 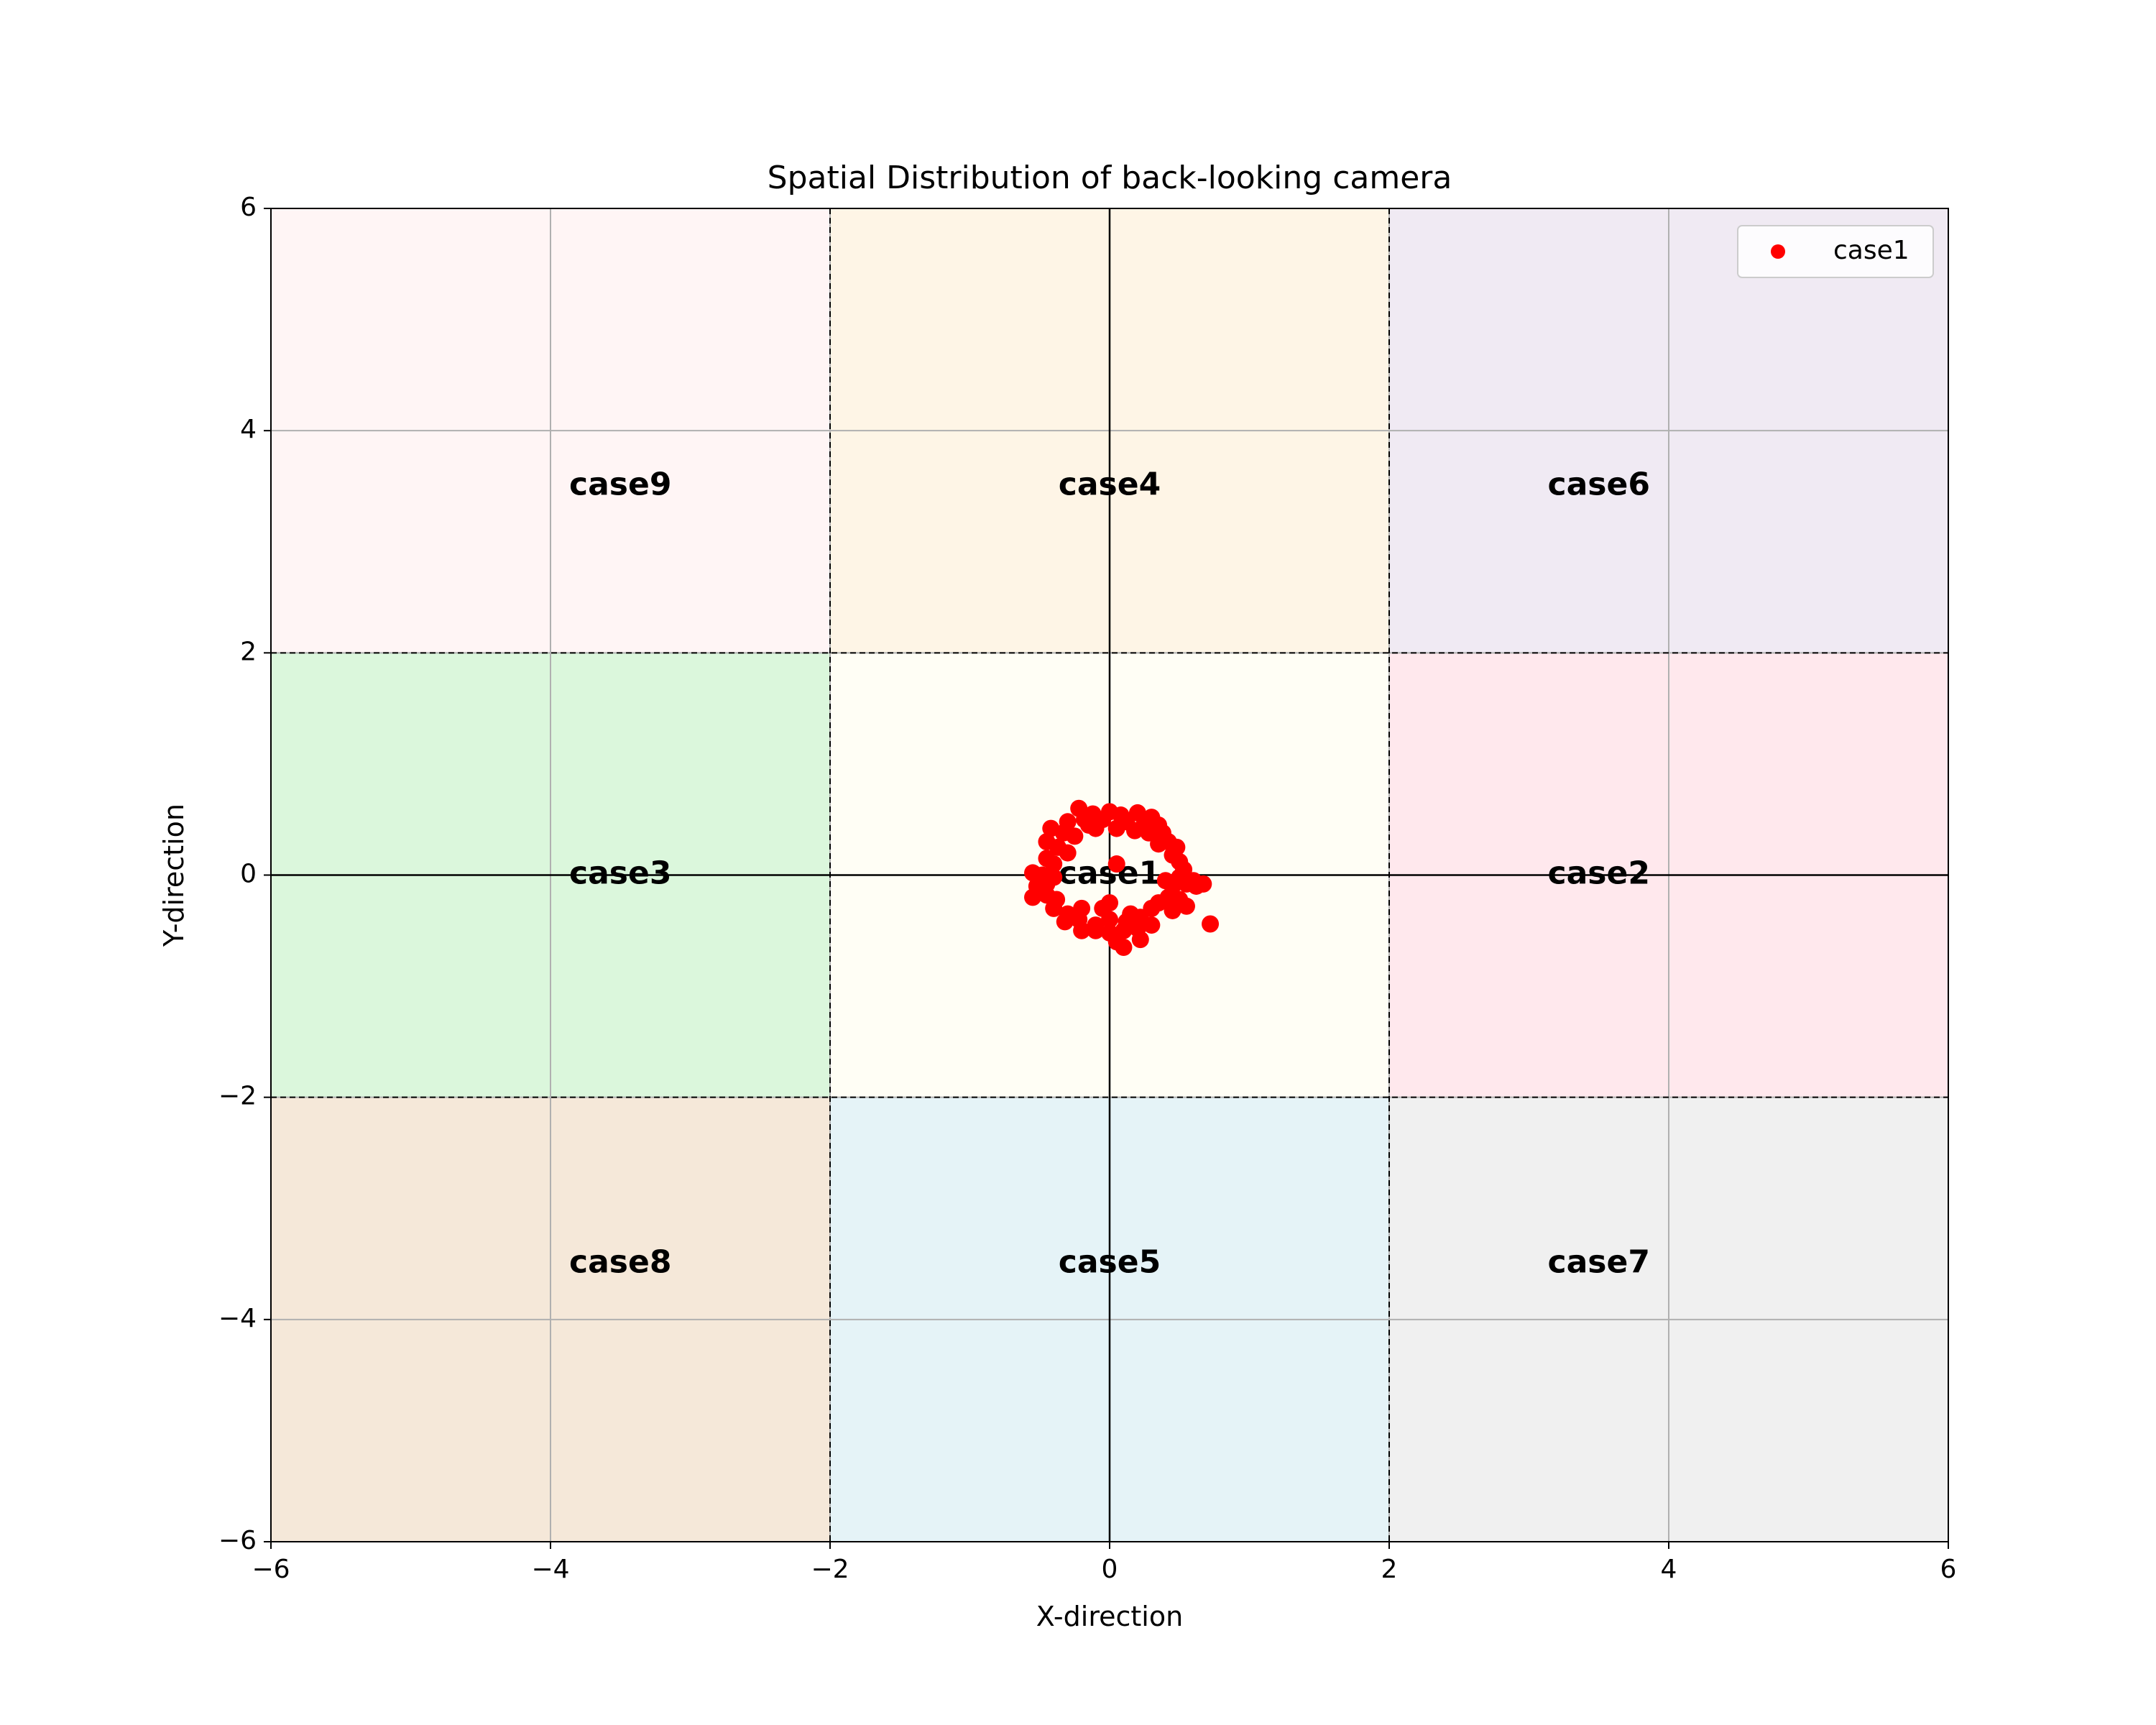 I want to click on x-axis-label: X-direction, so click(x=1109, y=1616).